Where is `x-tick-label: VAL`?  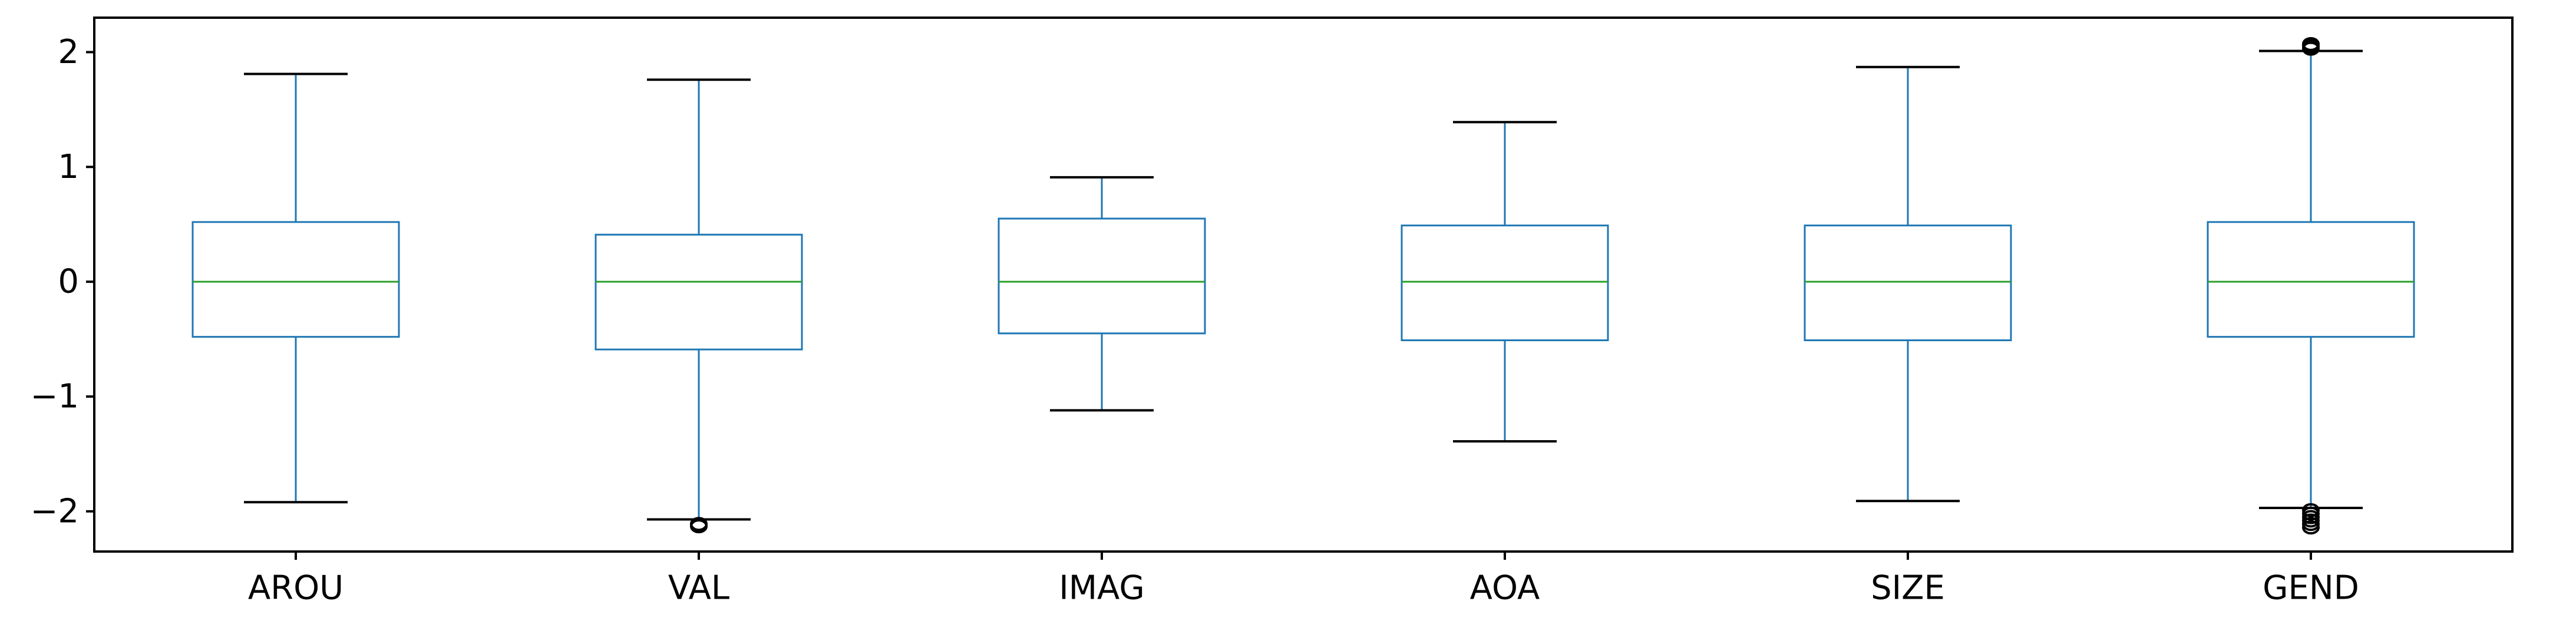
x-tick-label: VAL is located at coordinates (698, 588).